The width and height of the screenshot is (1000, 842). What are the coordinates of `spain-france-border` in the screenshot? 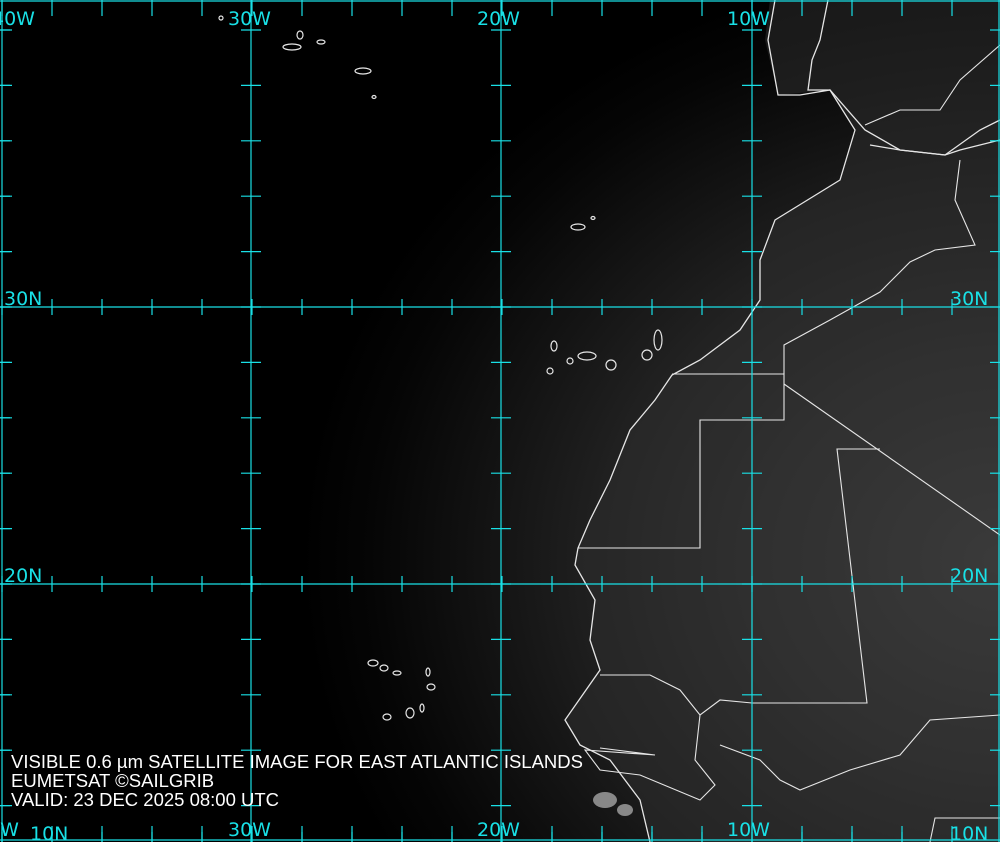 It's located at (932, 85).